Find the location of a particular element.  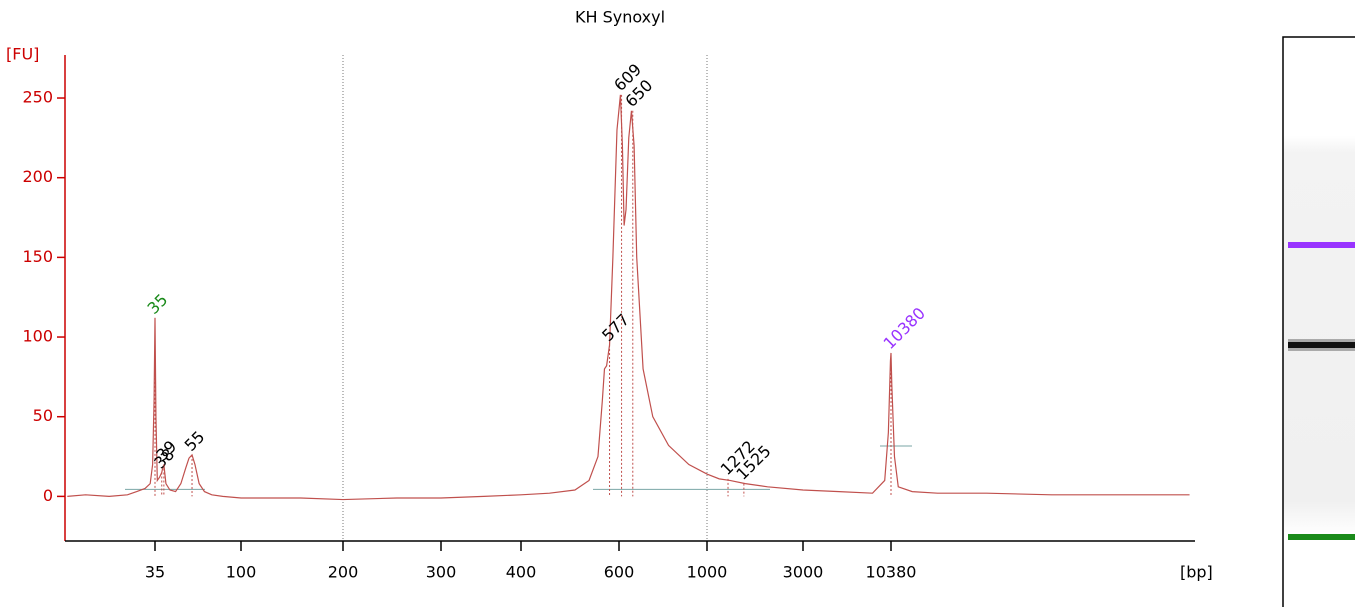

x-tick-label: 10380 is located at coordinates (891, 572).